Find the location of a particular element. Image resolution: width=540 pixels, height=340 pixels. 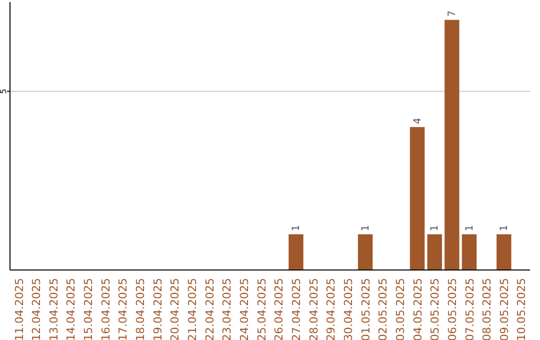

x-tick-label: 14.04.2025 is located at coordinates (71, 309).